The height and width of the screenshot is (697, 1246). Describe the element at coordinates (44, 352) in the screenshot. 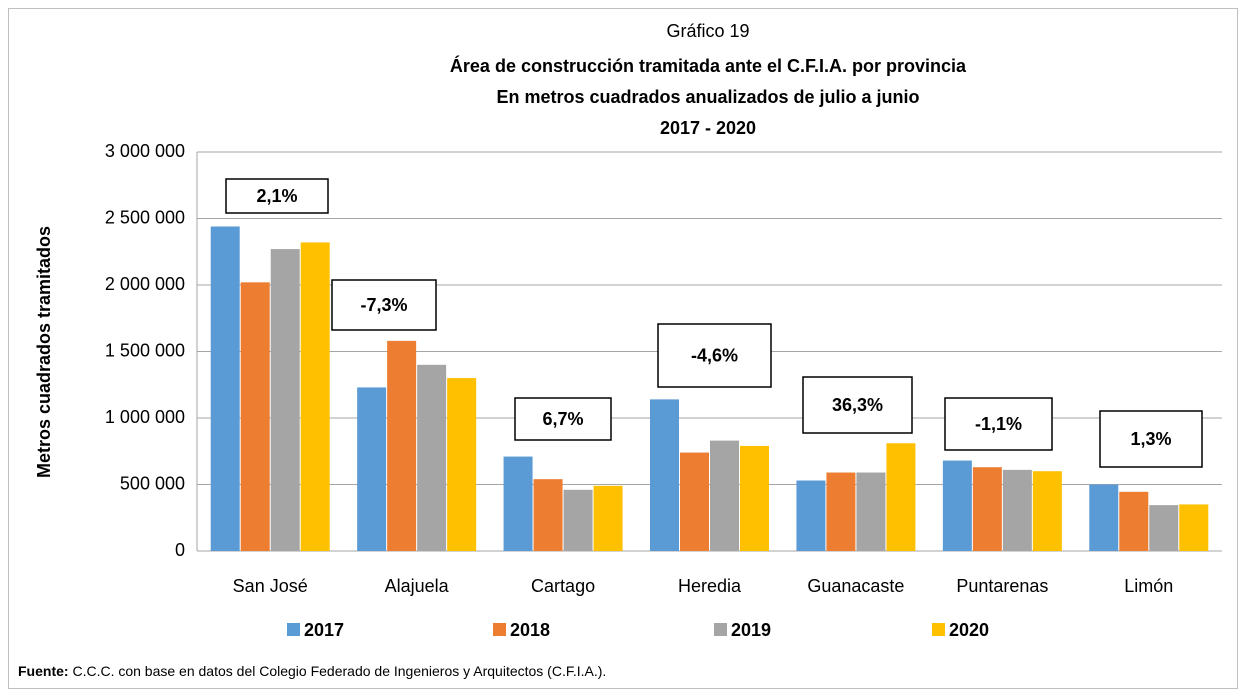

I see `y-axis-label: Metros cuadrados tramitados` at that location.